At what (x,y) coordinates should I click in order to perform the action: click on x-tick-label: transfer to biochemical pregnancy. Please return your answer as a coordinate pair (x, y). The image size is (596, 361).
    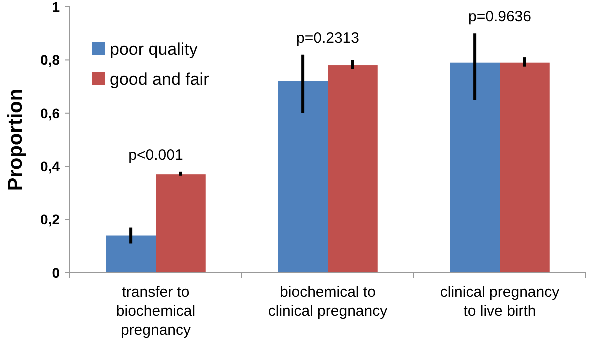
    Looking at the image, I should click on (156, 311).